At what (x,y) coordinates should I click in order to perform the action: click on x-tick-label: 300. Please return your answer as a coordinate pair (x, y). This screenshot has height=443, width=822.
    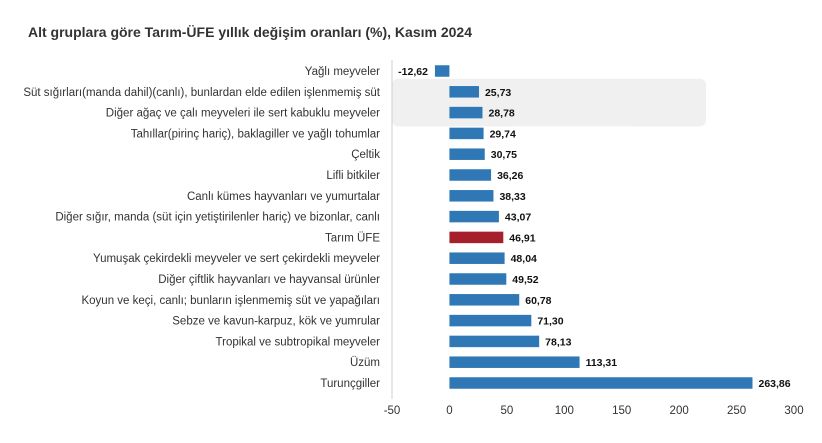
    Looking at the image, I should click on (793, 411).